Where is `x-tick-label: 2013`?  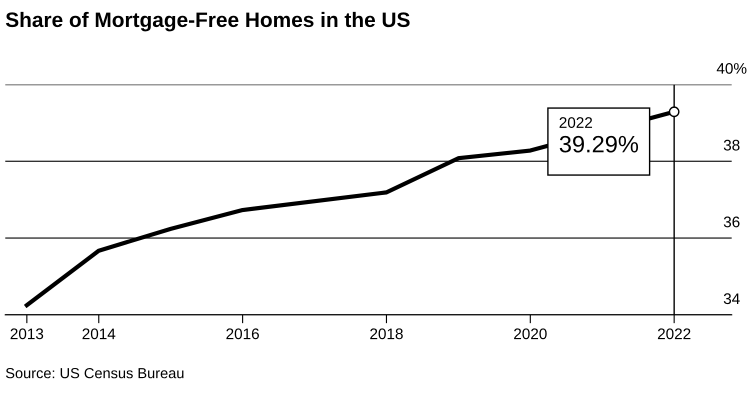
x-tick-label: 2013 is located at coordinates (27, 334).